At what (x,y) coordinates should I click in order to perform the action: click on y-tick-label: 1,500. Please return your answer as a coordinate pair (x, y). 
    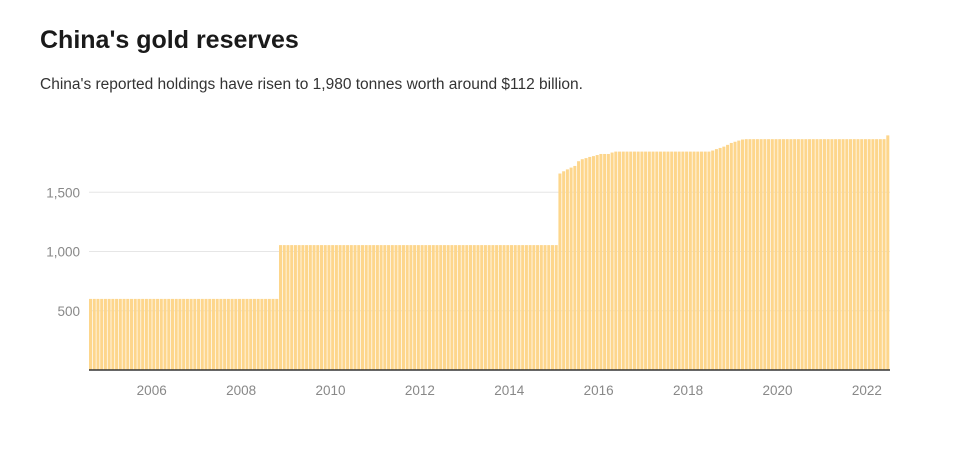
    Looking at the image, I should click on (63, 192).